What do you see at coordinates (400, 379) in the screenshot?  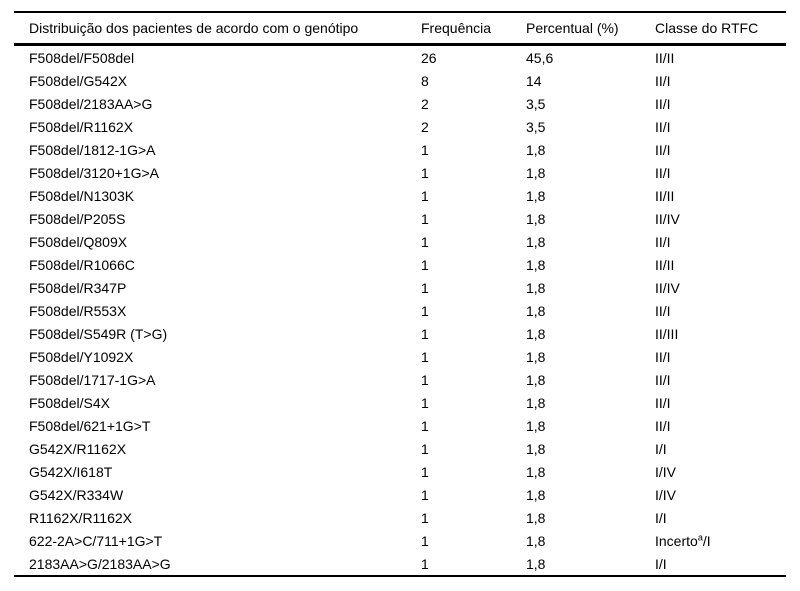 I see `table-row: F508del/1717-1G>A 1 1,8 II/I` at bounding box center [400, 379].